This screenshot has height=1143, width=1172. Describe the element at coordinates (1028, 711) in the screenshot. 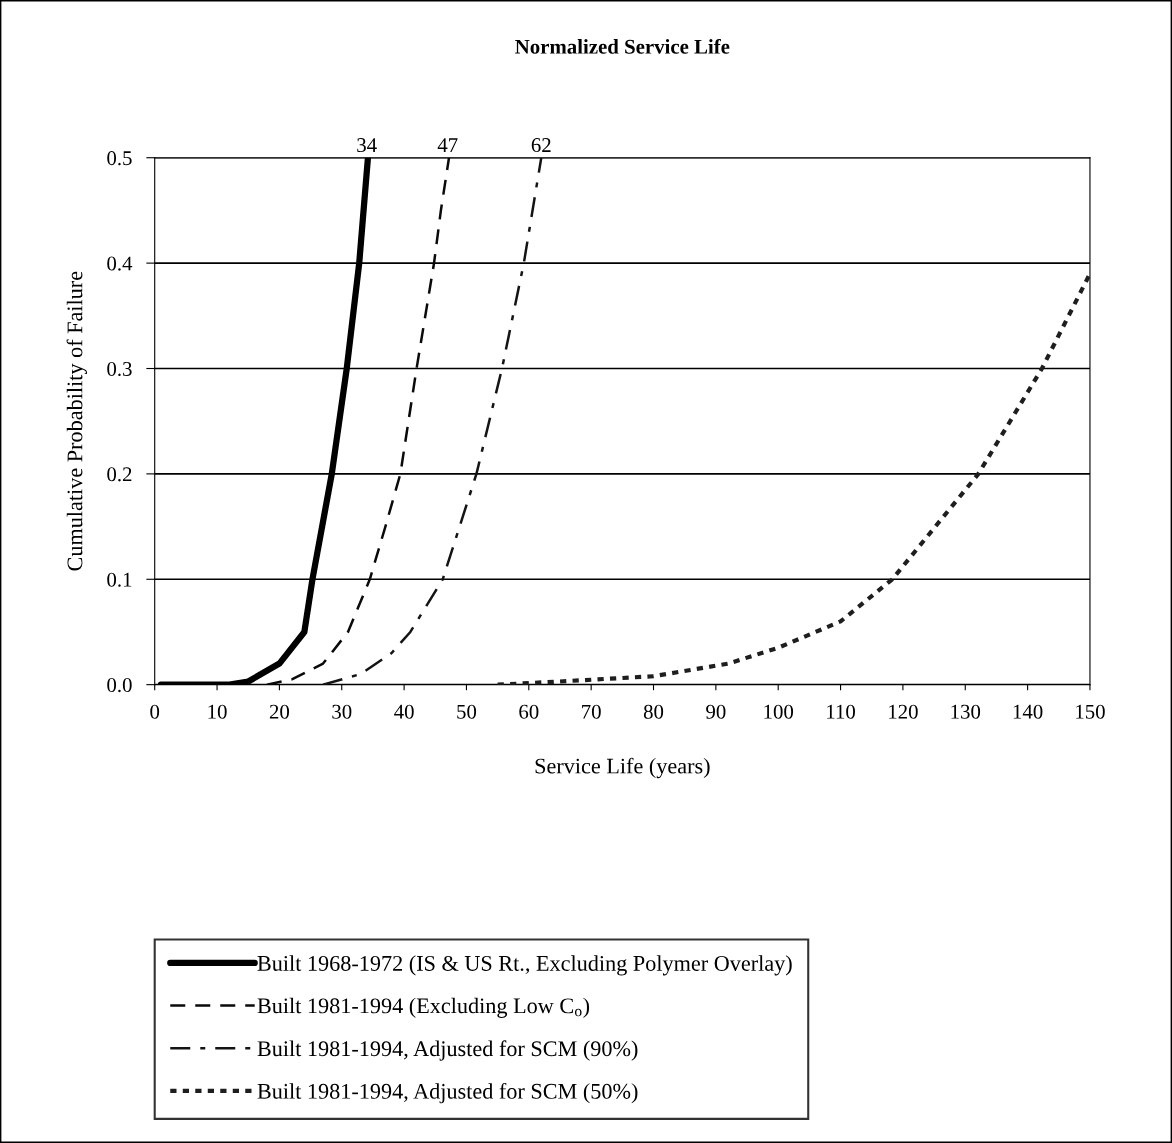

I see `x-tick-label: 140` at that location.